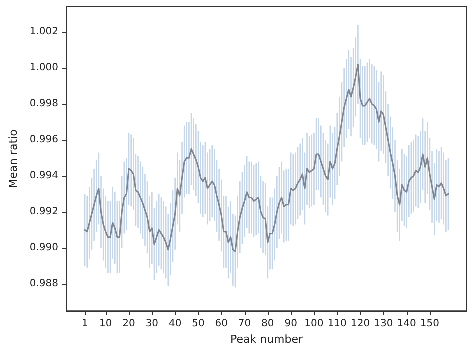 This screenshot has height=350, width=474. I want to click on x-tick-label: 80, so click(268, 324).